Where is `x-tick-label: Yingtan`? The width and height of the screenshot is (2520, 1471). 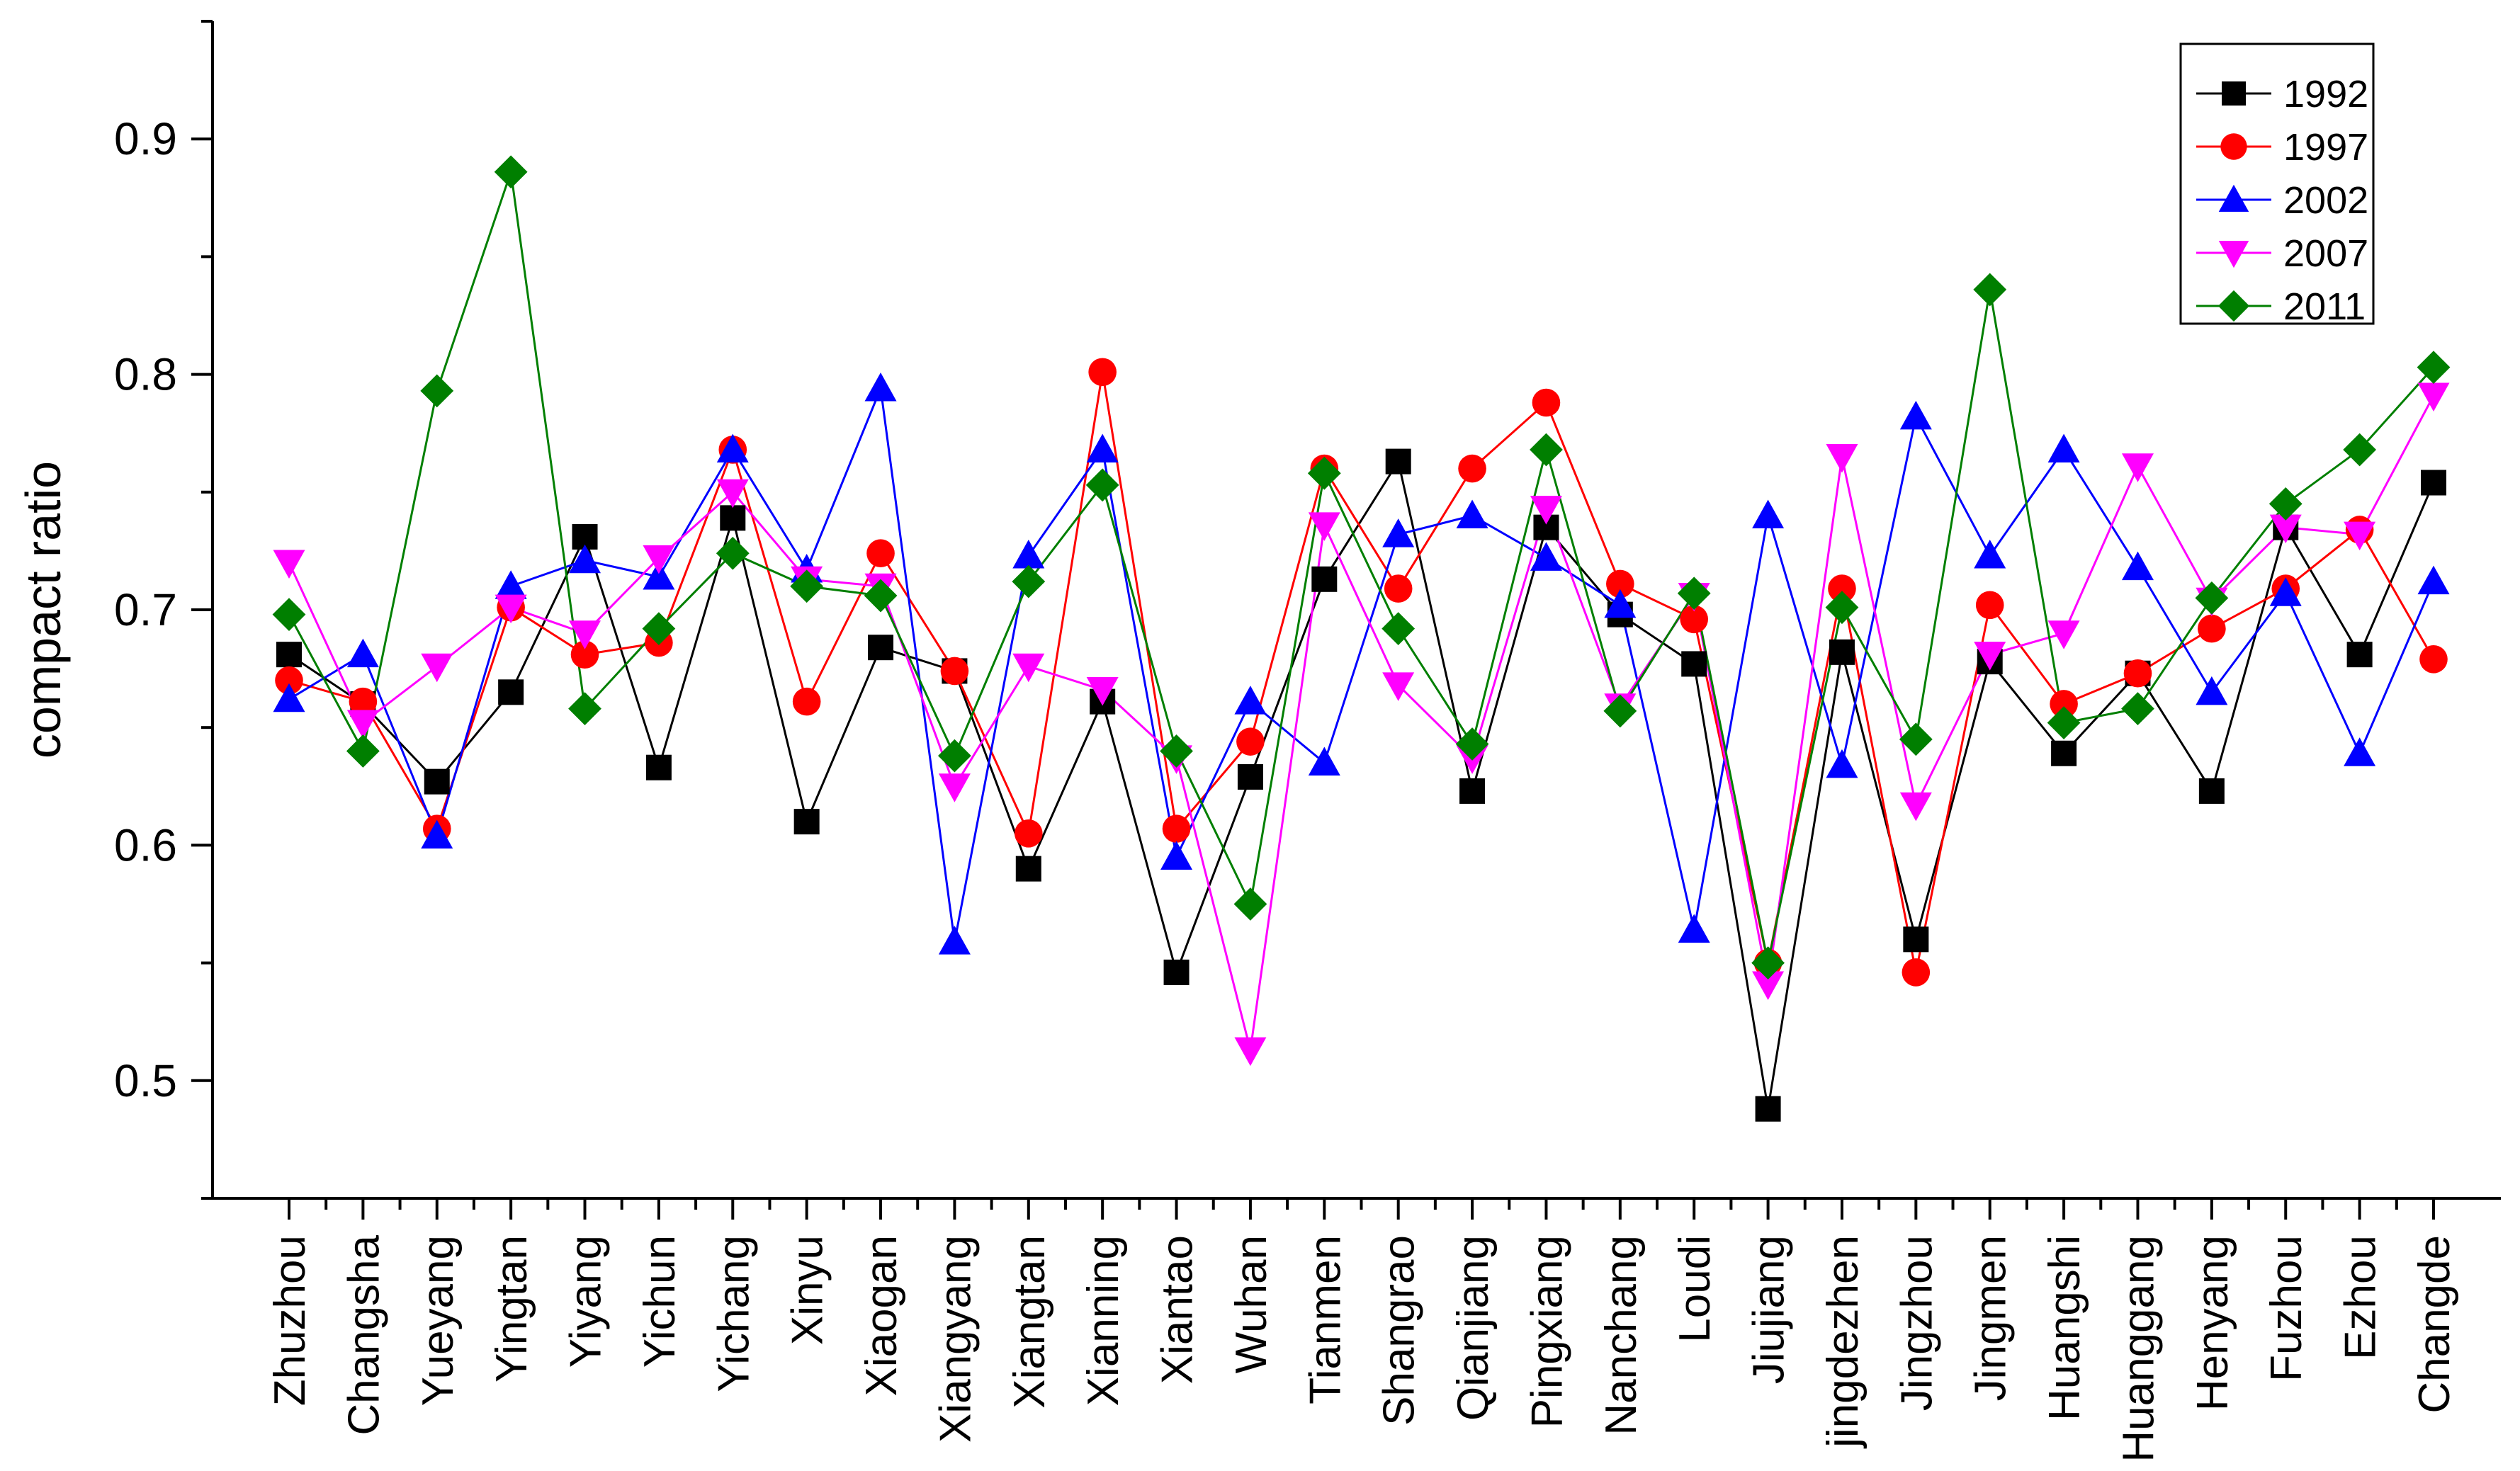 x-tick-label: Yingtan is located at coordinates (512, 1308).